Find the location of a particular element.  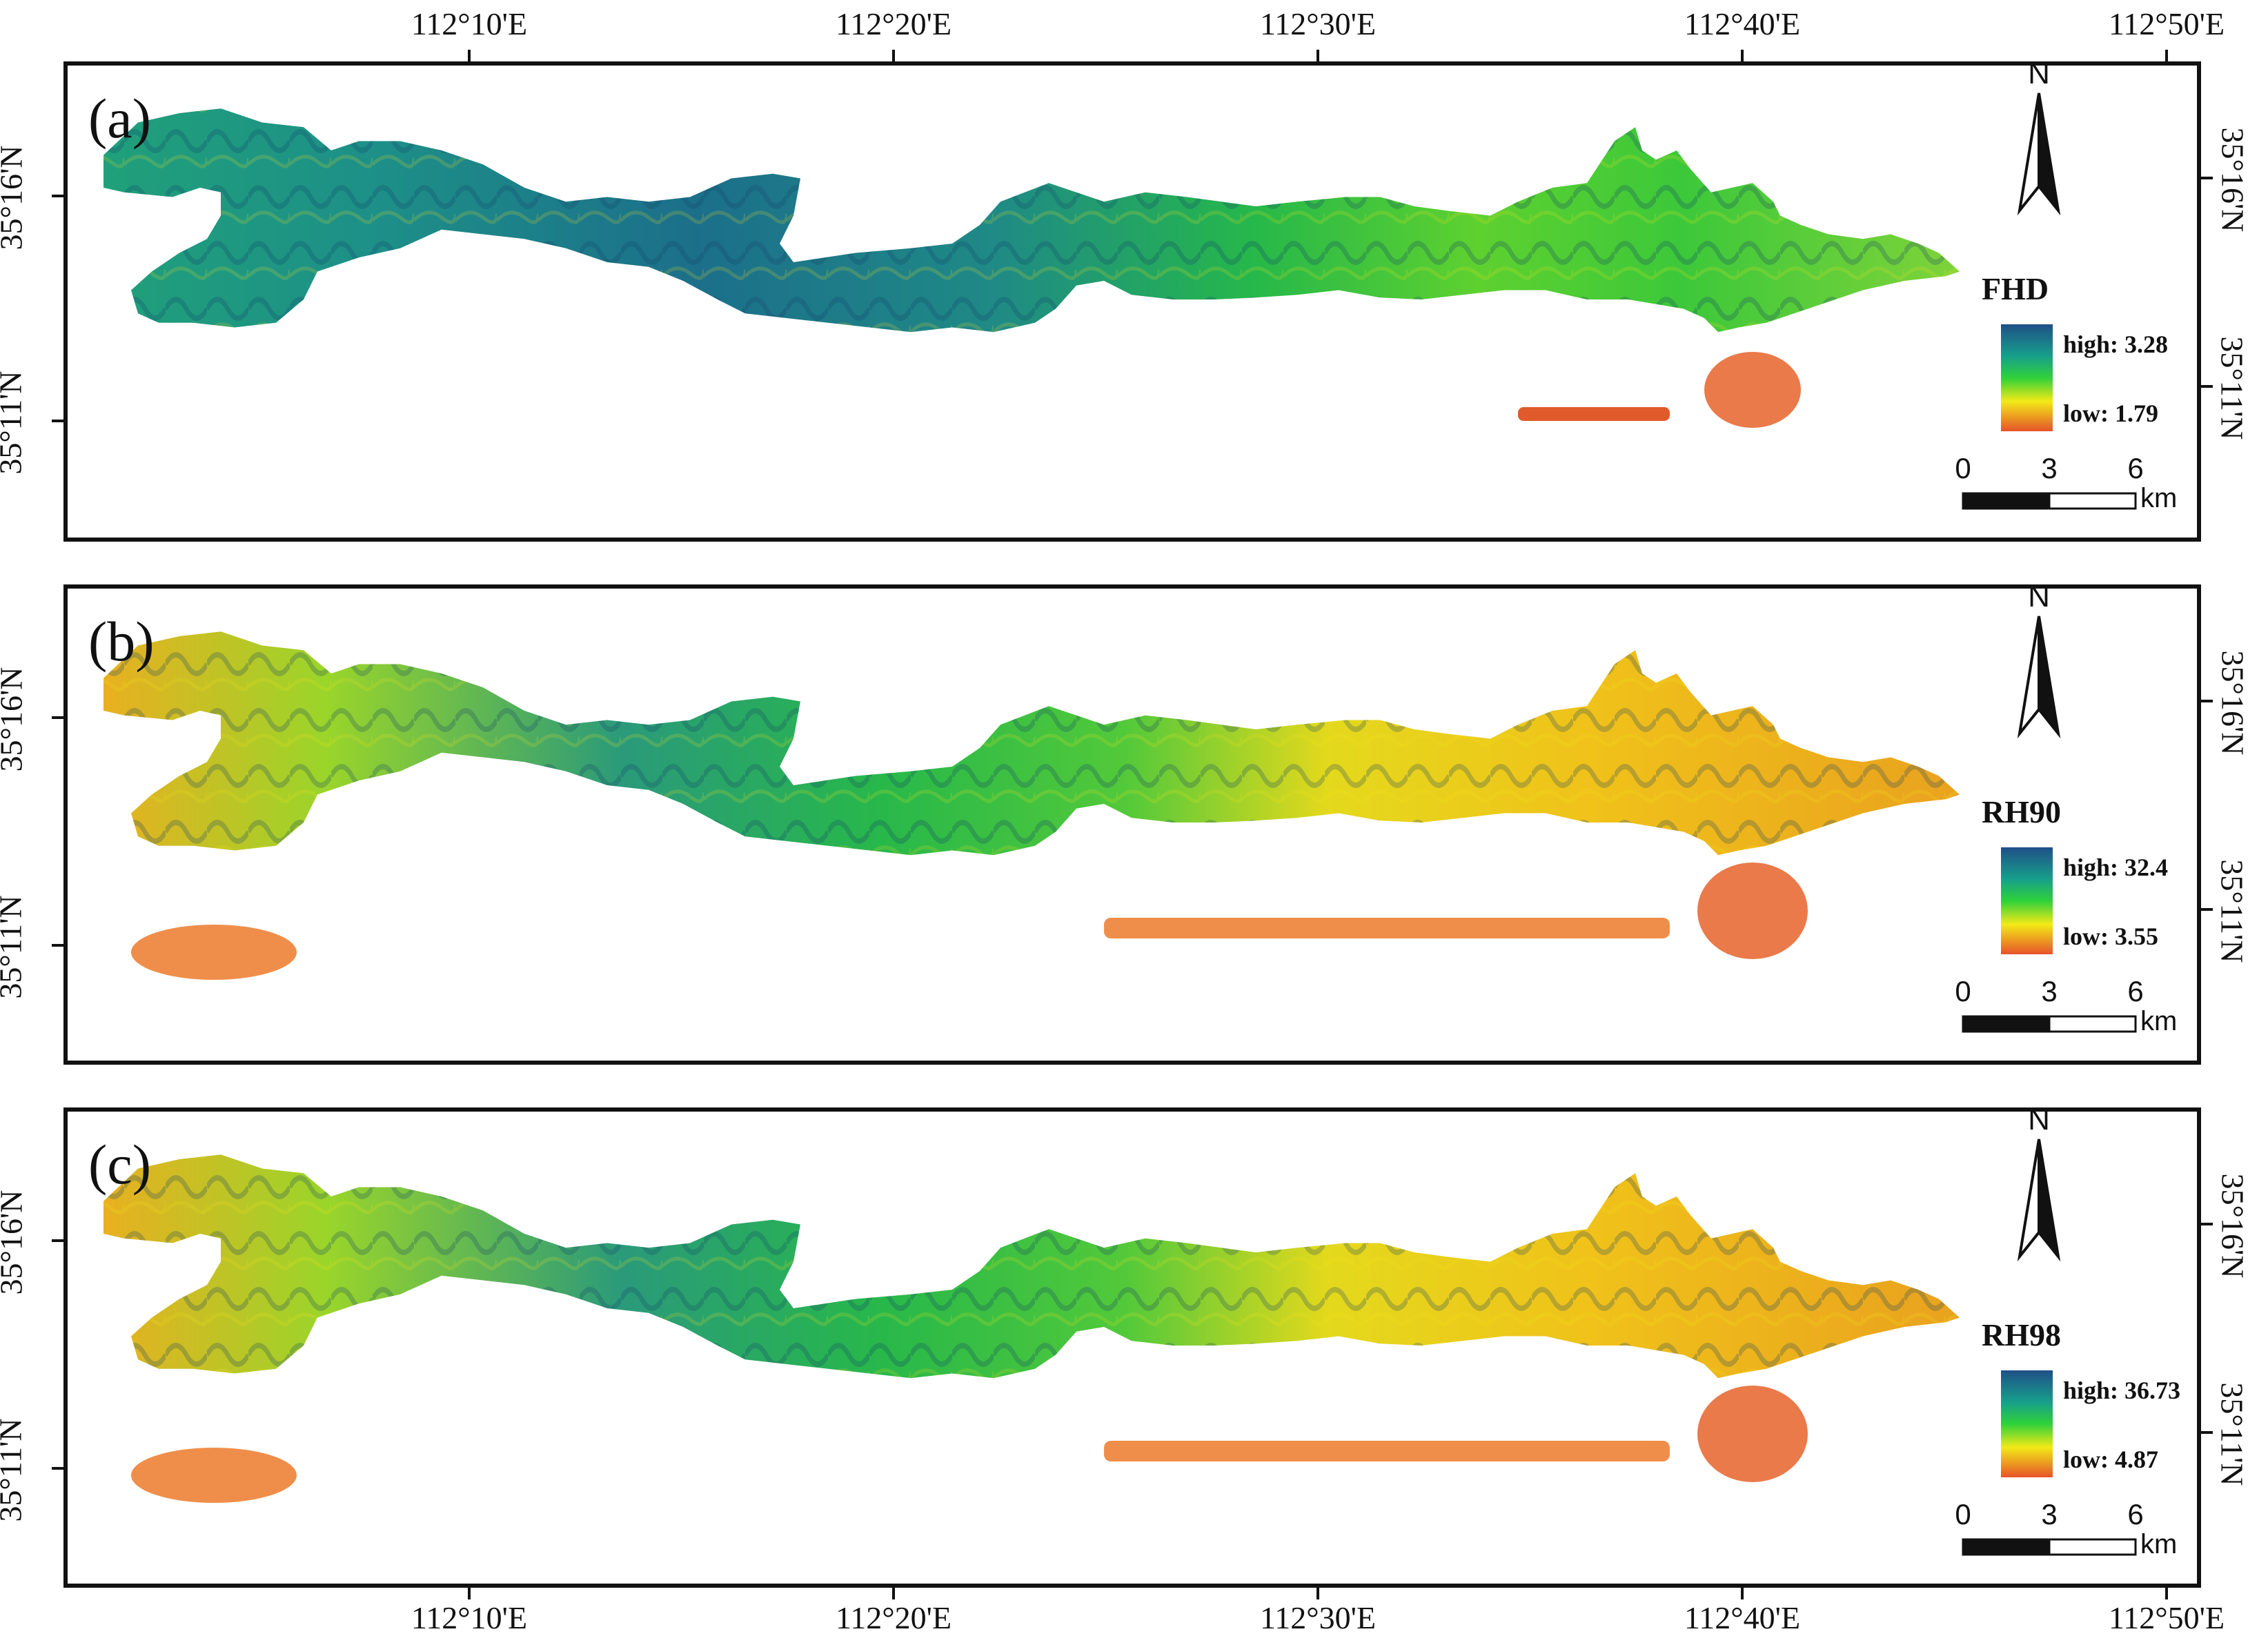

lon-label-top: 112°50'E is located at coordinates (2166, 23).